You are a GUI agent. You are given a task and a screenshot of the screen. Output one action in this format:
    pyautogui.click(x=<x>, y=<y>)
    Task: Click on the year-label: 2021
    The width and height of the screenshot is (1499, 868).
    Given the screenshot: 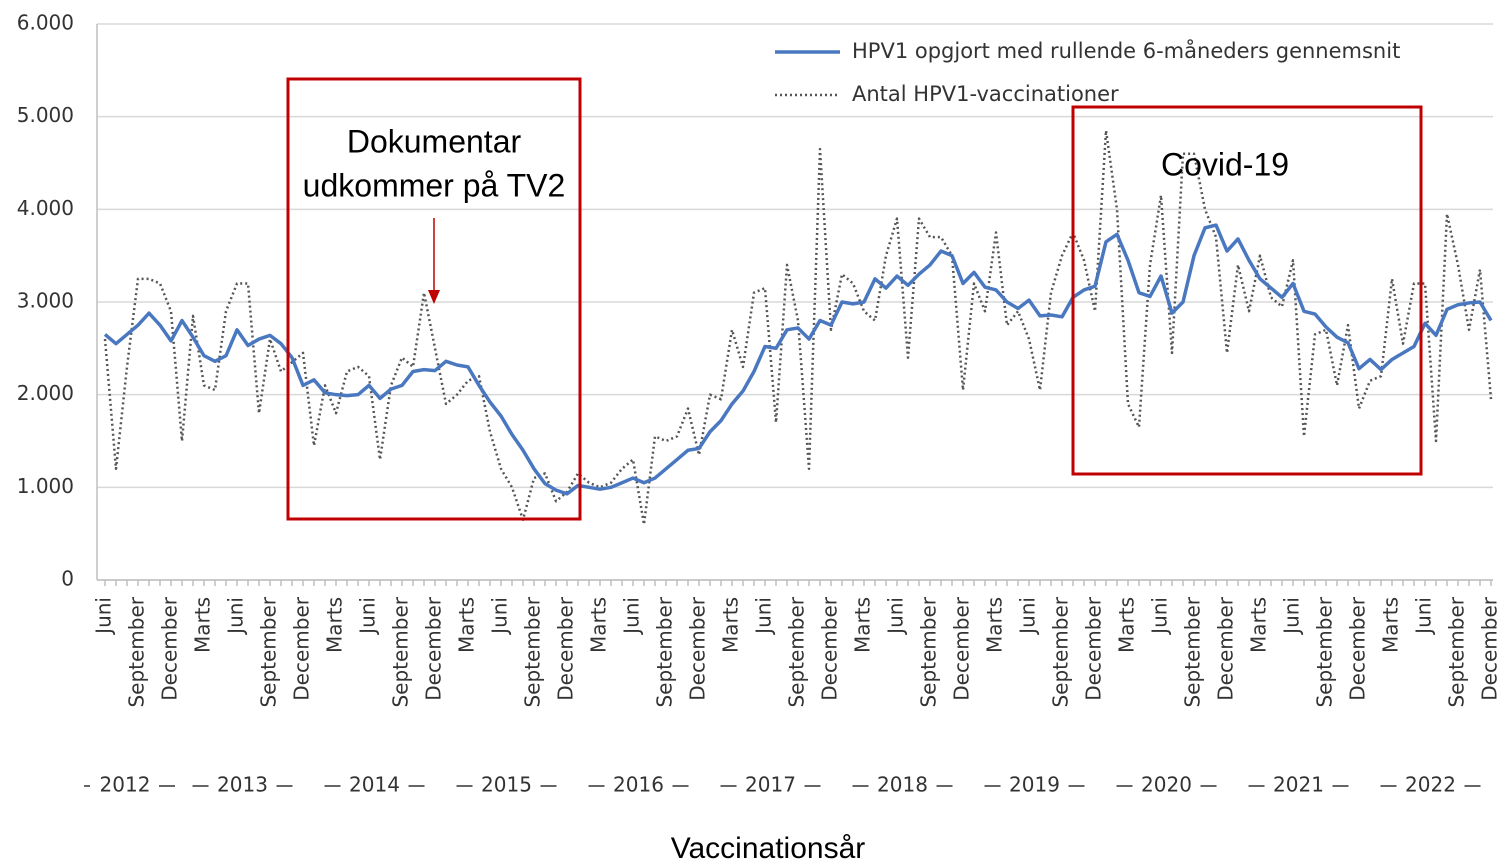 What is the action you would take?
    pyautogui.click(x=1298, y=785)
    